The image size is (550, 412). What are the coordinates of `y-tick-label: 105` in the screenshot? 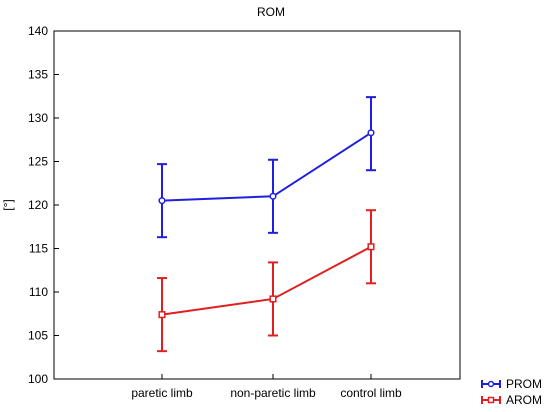 It's located at (38, 336).